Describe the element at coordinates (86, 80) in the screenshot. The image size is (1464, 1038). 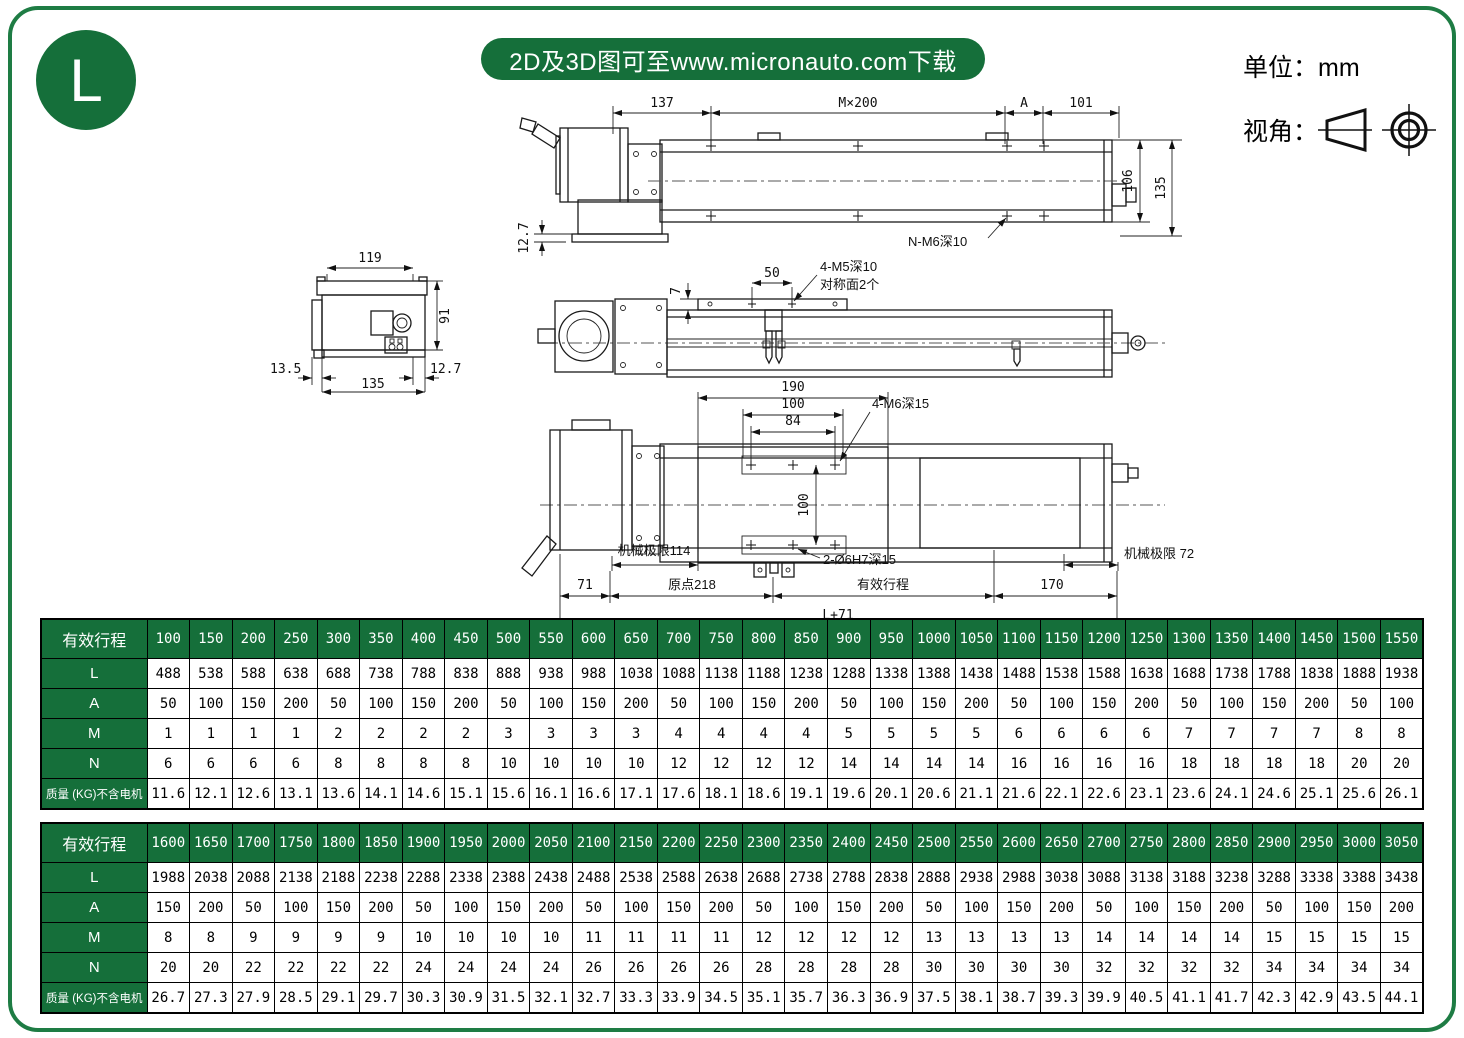
I see `series-badge: L` at that location.